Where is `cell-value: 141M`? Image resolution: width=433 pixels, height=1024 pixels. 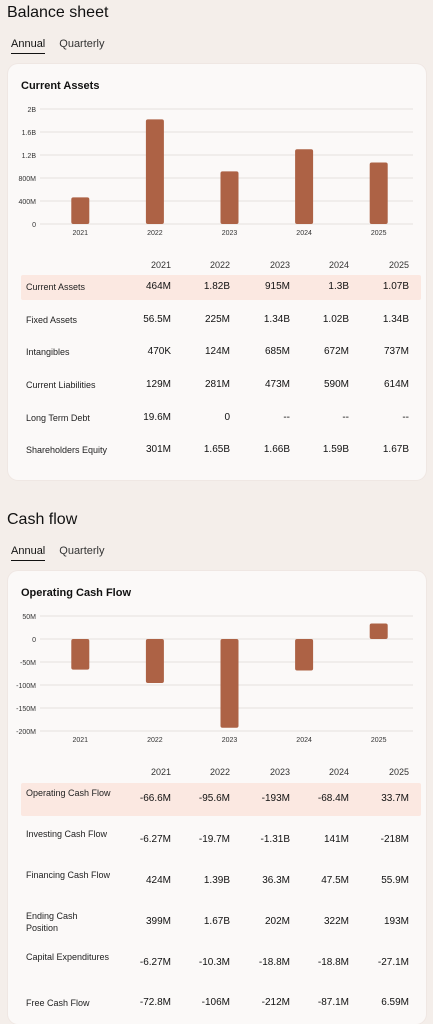
cell-value: 141M is located at coordinates (336, 840).